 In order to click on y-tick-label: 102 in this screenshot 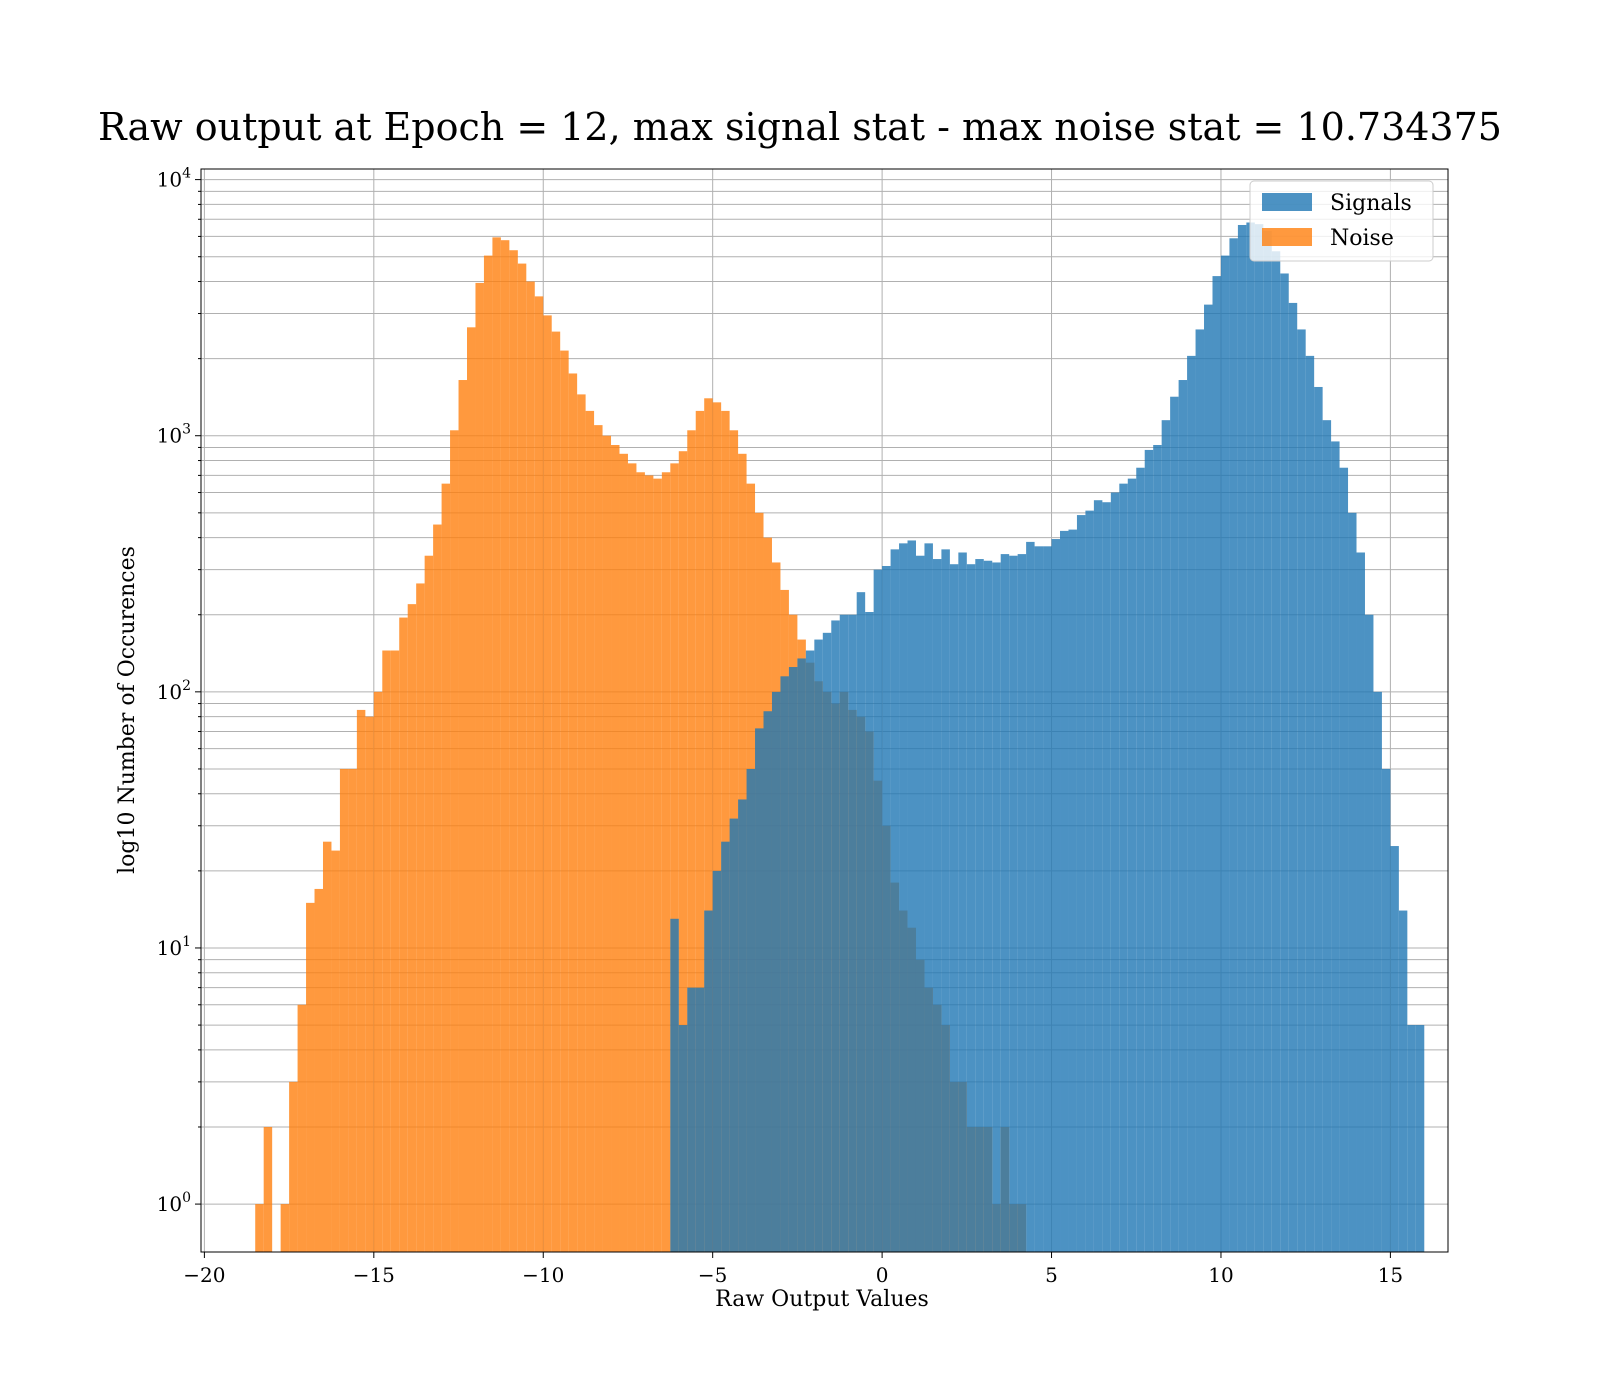, I will do `click(174, 691)`.